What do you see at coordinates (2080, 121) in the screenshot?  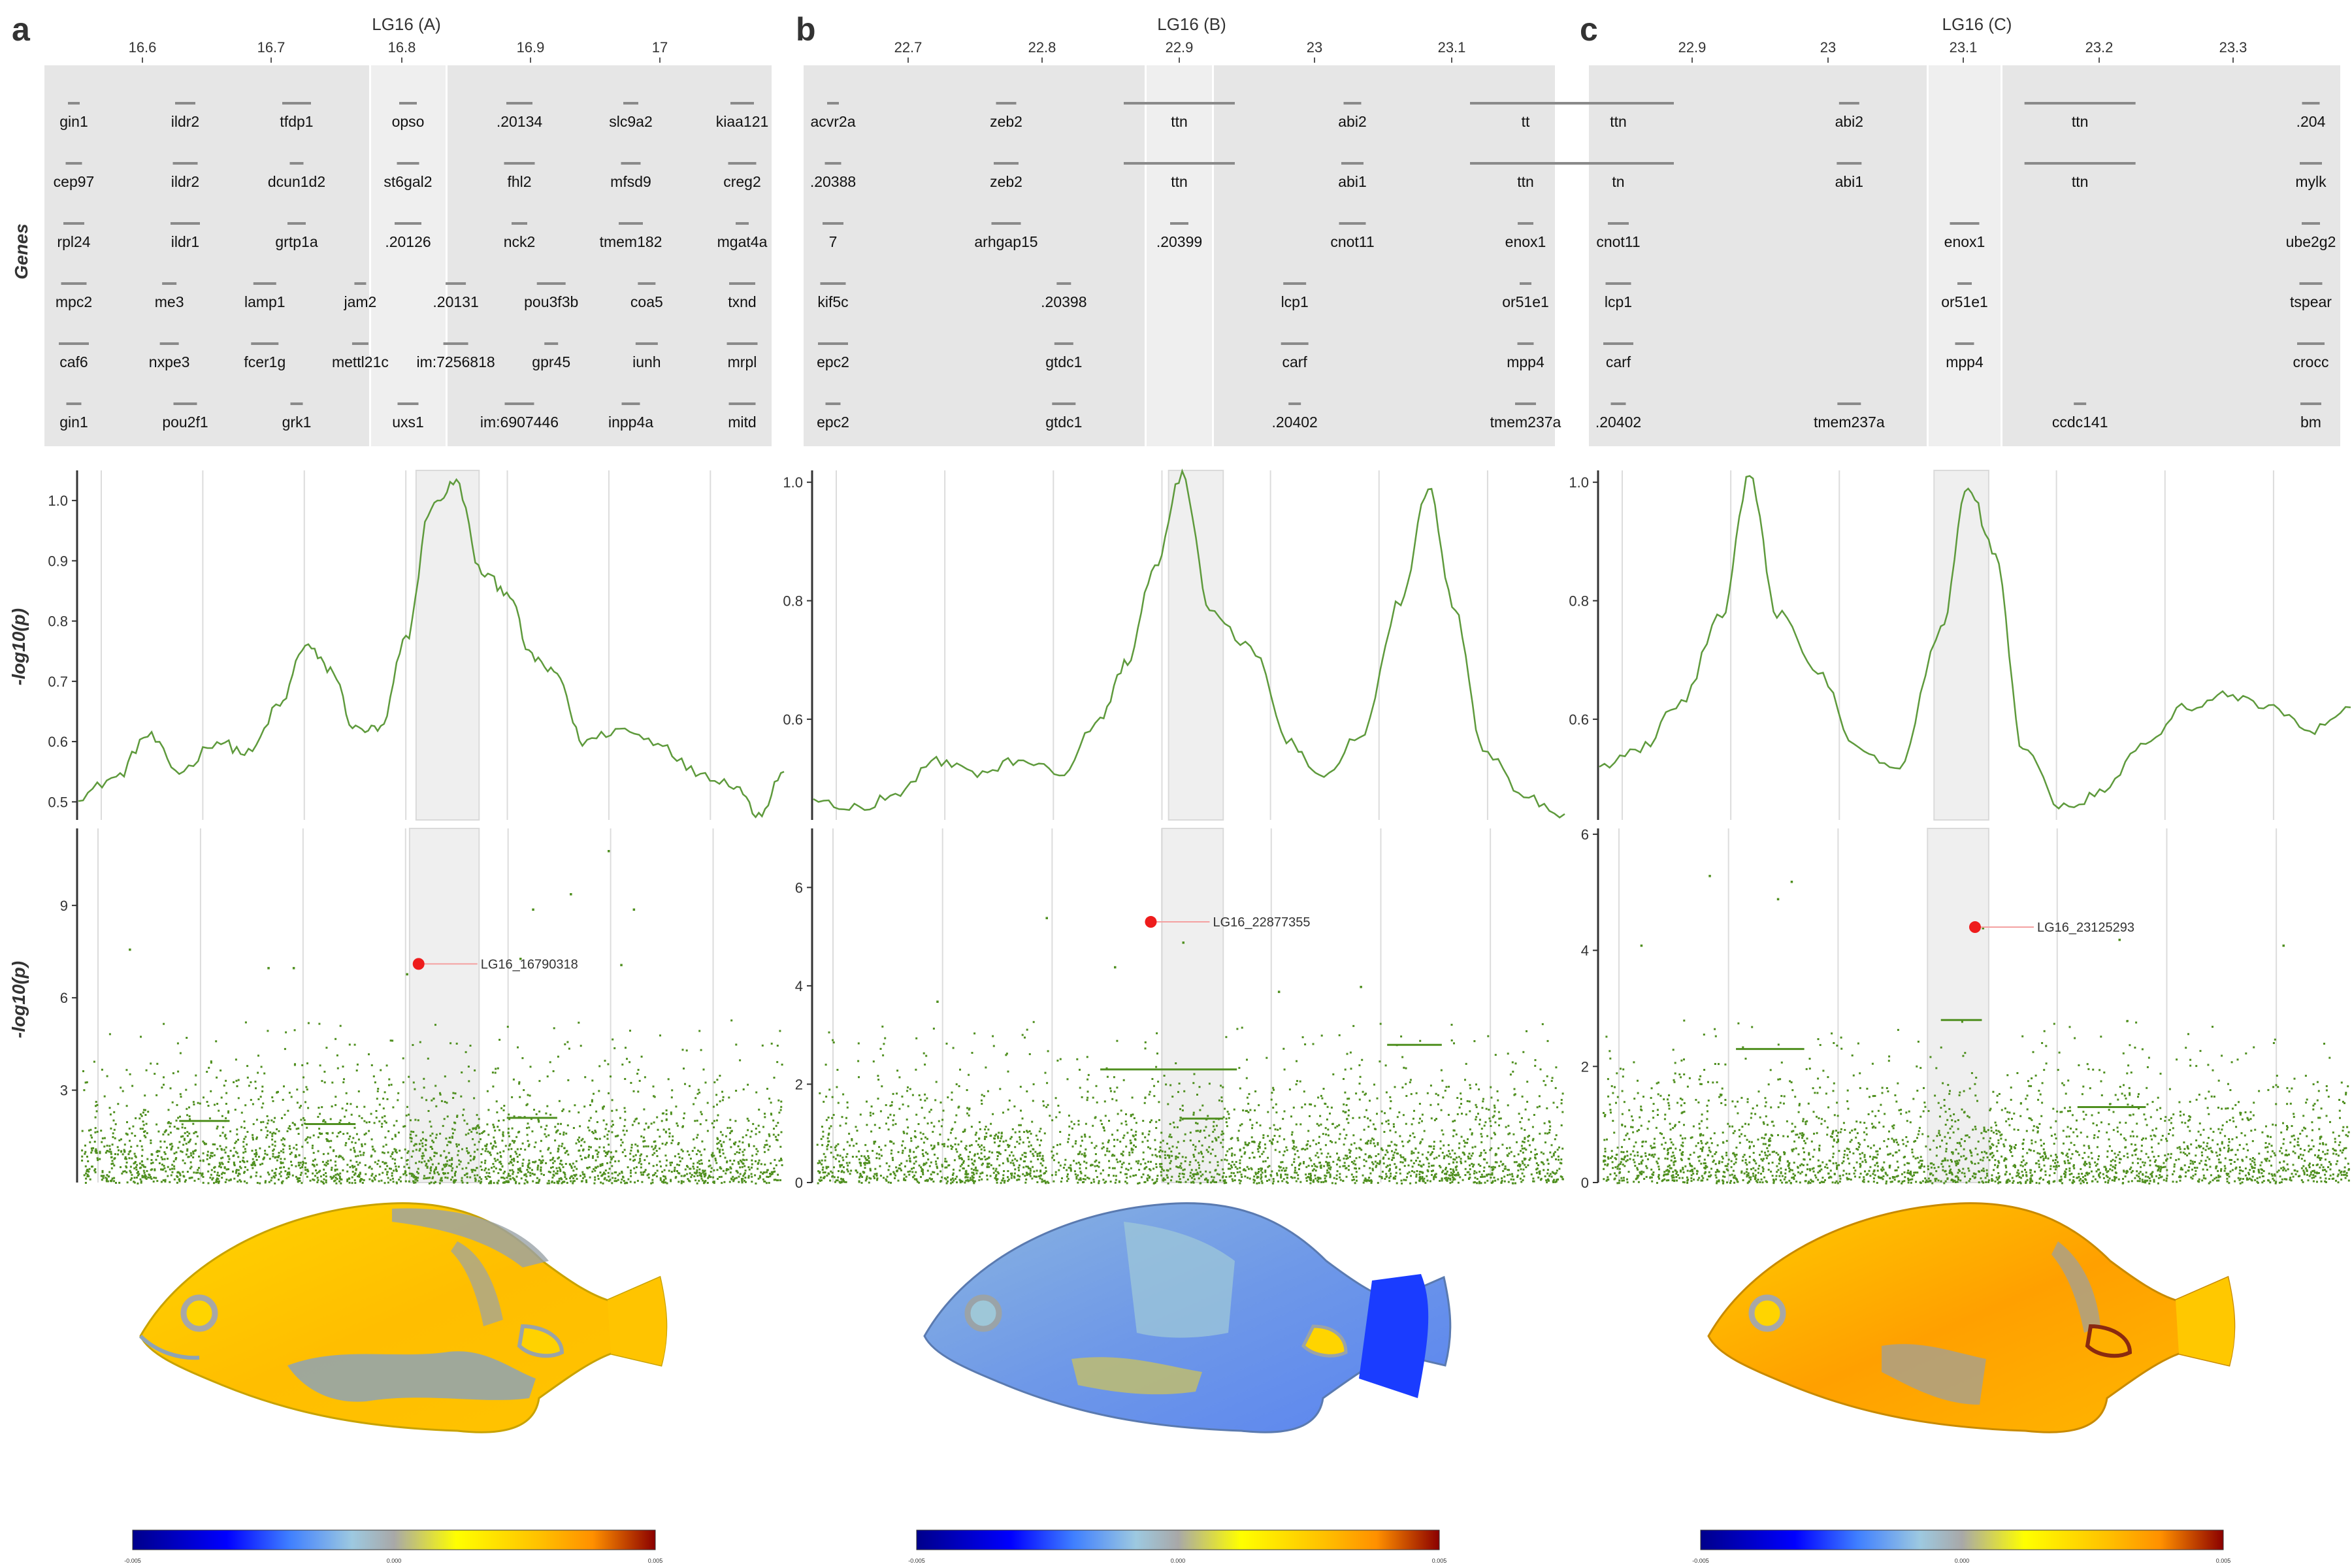 I see `gene-label: ttn` at bounding box center [2080, 121].